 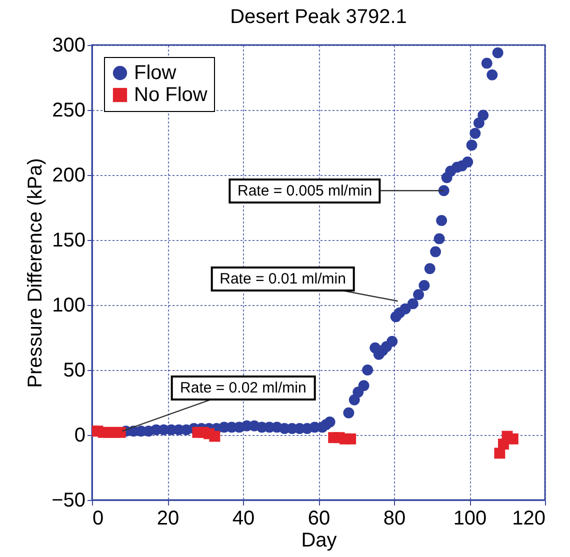 I want to click on x-tick-label: 100, so click(x=470, y=519).